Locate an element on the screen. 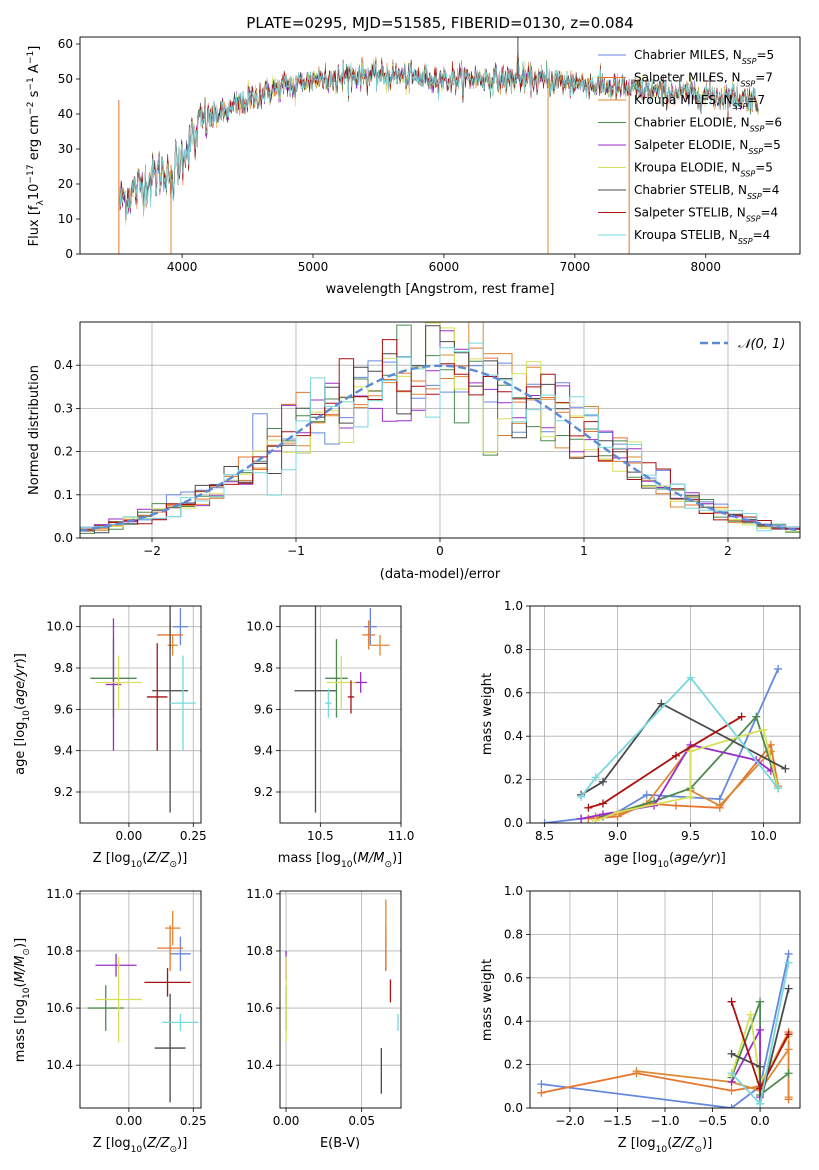 This screenshot has width=819, height=1170. y-tick-label: 9.8 is located at coordinates (63, 668).